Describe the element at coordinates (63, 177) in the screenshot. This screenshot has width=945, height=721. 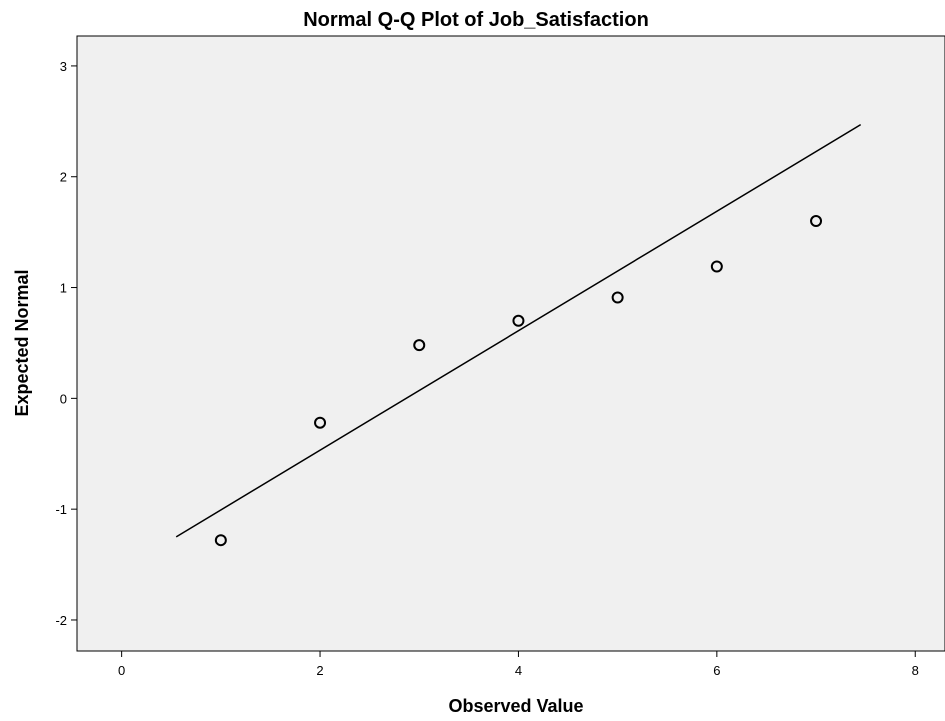
I see `y-tick-label: 2` at that location.